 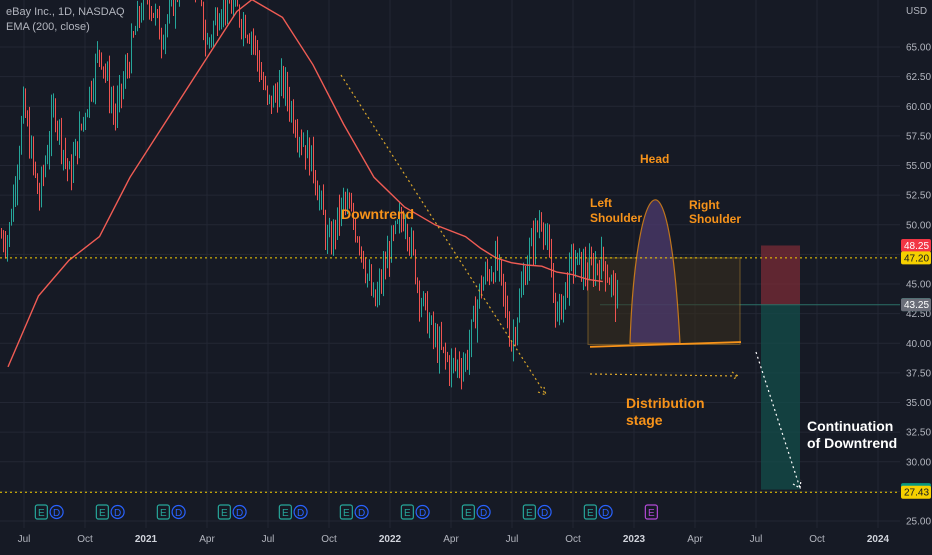 I want to click on annotation-continuation-line1: Continuation, so click(x=850, y=426).